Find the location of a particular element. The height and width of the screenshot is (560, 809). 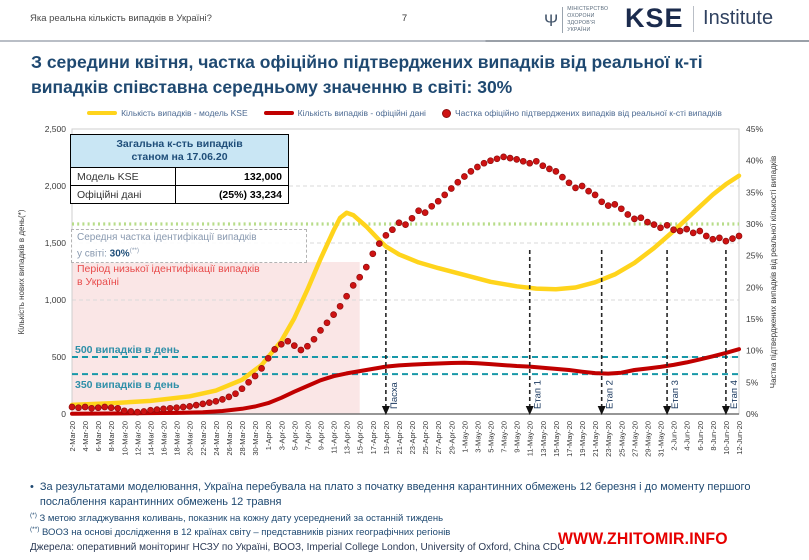

x-axis-tick-label: 19-May-20 is located at coordinates (582, 439).